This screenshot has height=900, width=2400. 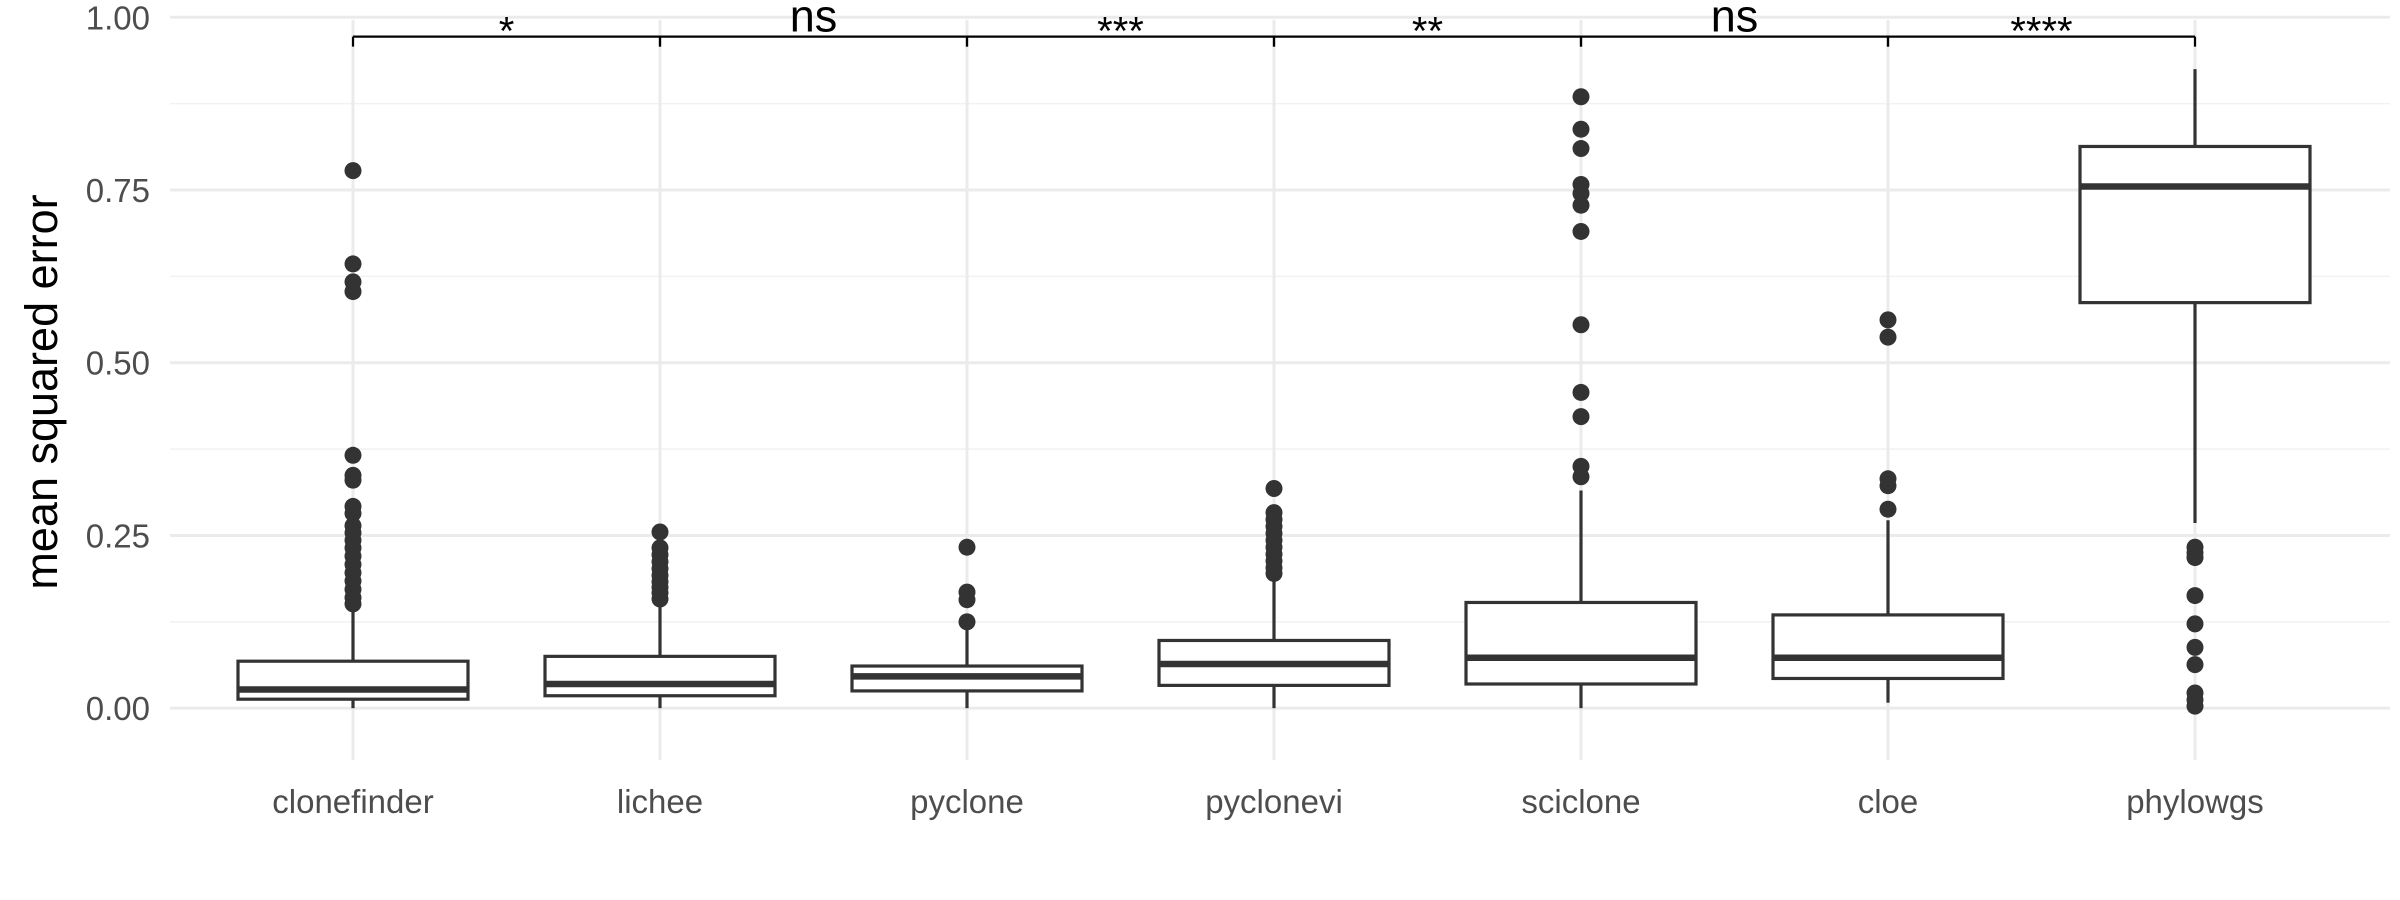 I want to click on box-phylowgs, so click(x=2195, y=392).